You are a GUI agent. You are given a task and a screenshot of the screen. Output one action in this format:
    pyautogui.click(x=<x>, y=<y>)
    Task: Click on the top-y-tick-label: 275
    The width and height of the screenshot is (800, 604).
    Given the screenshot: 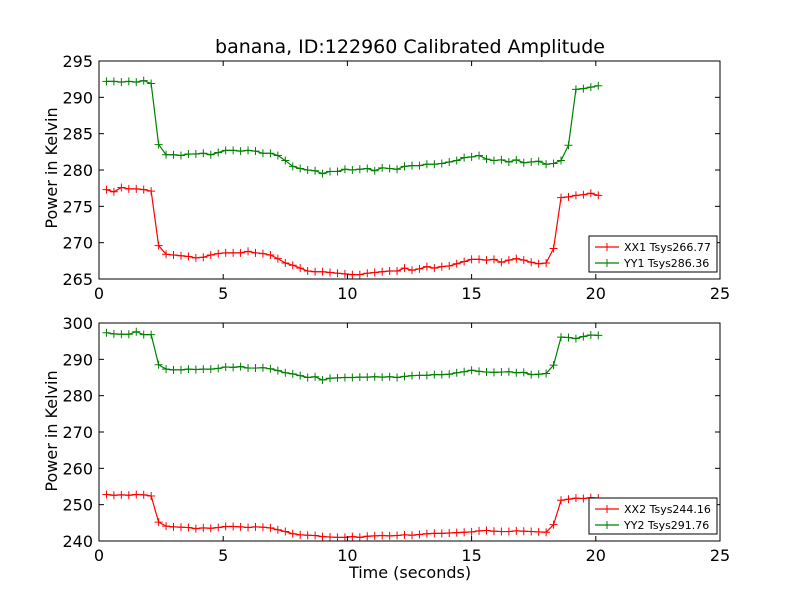 What is the action you would take?
    pyautogui.click(x=77, y=206)
    